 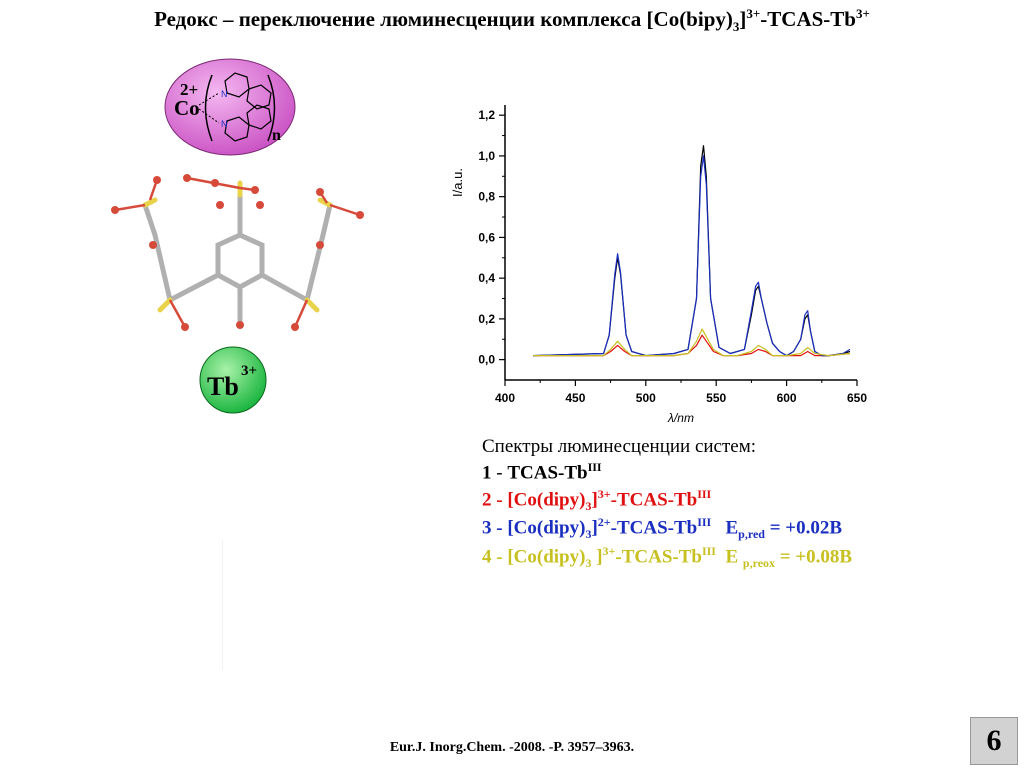 What do you see at coordinates (187, 108) in the screenshot?
I see `co-label: Co` at bounding box center [187, 108].